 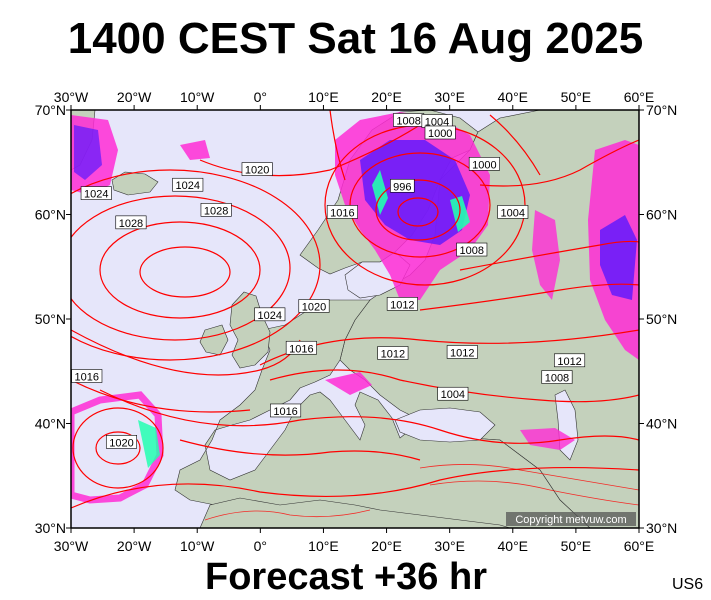 I want to click on rain-core-urals, so click(x=618, y=257).